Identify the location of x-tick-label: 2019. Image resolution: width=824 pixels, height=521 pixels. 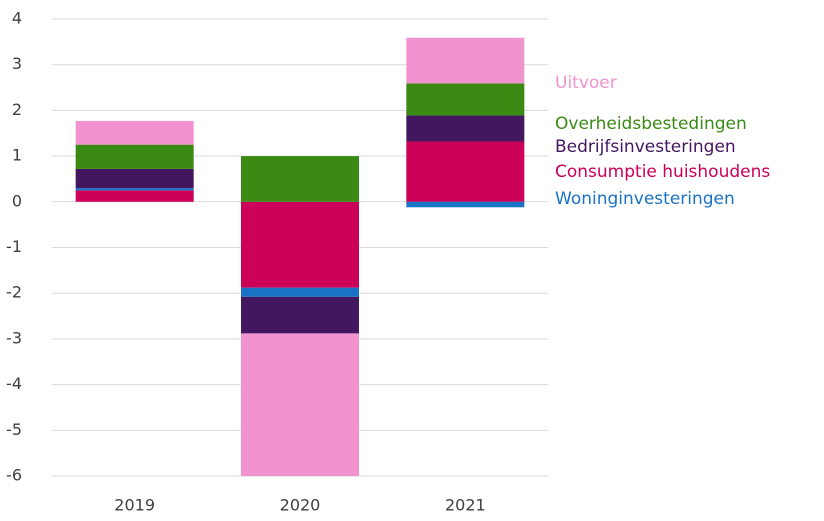
(134, 505).